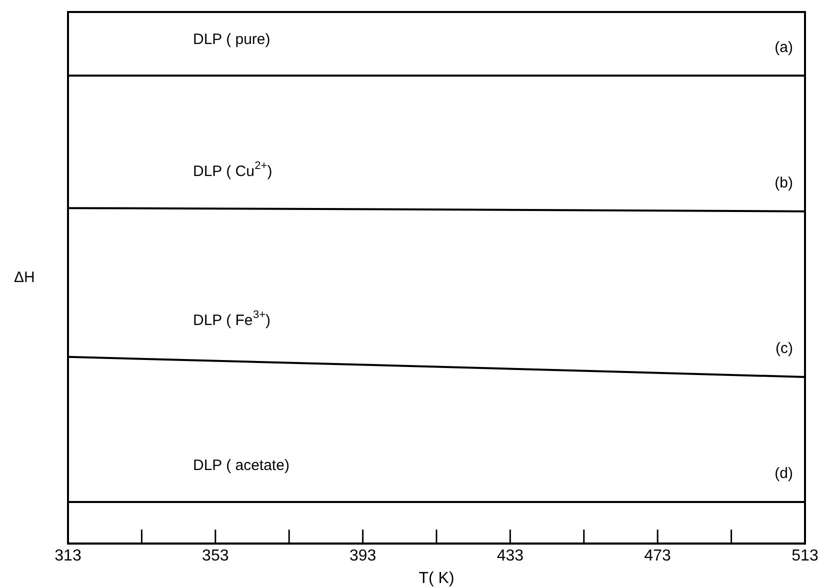  What do you see at coordinates (68, 556) in the screenshot?
I see `x-tick-label: 313` at bounding box center [68, 556].